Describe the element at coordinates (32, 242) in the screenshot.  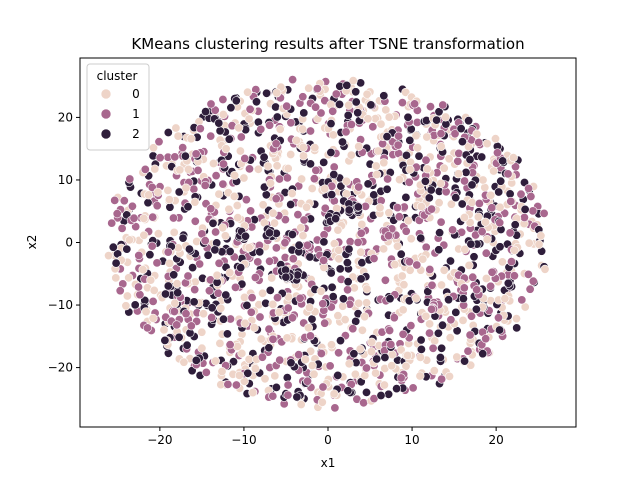
I see `y-axis-label: x2` at that location.